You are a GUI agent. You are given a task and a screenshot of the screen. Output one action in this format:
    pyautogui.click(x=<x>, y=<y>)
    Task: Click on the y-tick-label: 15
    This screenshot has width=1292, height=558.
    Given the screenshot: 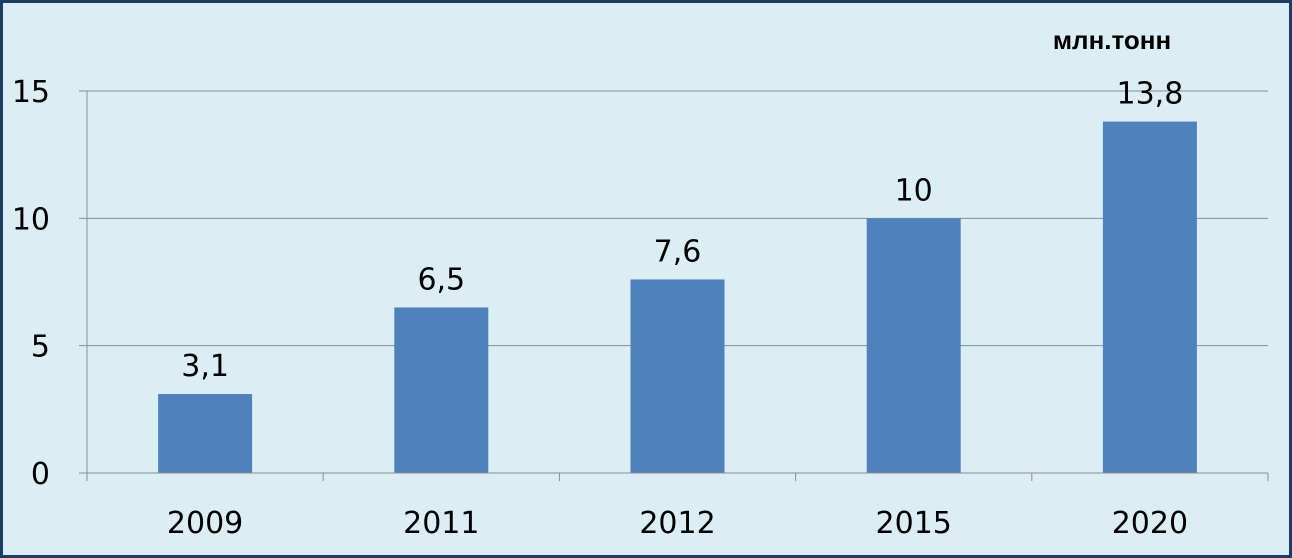 What is the action you would take?
    pyautogui.click(x=31, y=92)
    